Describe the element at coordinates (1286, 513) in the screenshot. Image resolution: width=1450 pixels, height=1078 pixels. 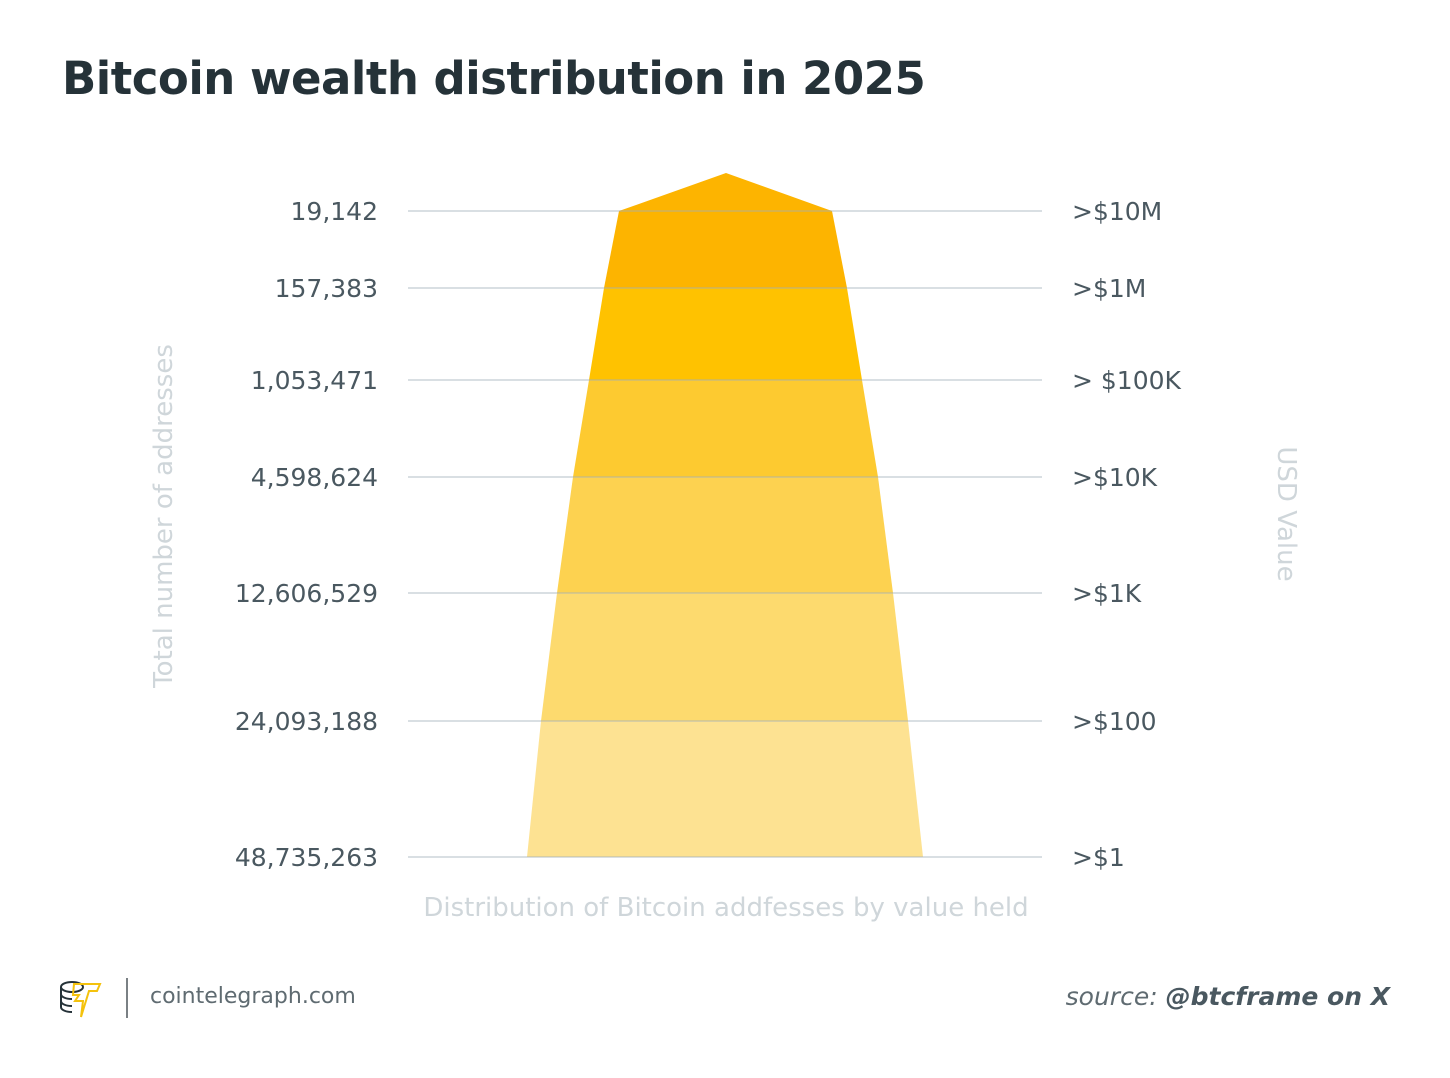
I see `y-axis-right-label: USD Value` at that location.